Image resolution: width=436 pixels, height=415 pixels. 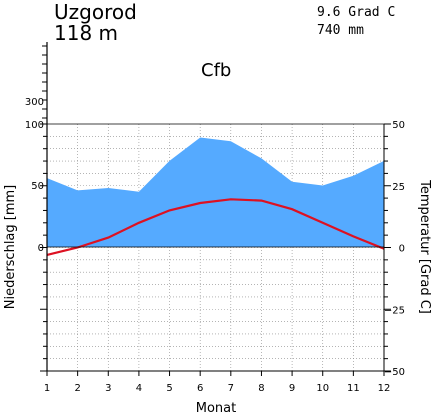 What do you see at coordinates (261, 388) in the screenshot?
I see `x-tick-label: 8` at bounding box center [261, 388].